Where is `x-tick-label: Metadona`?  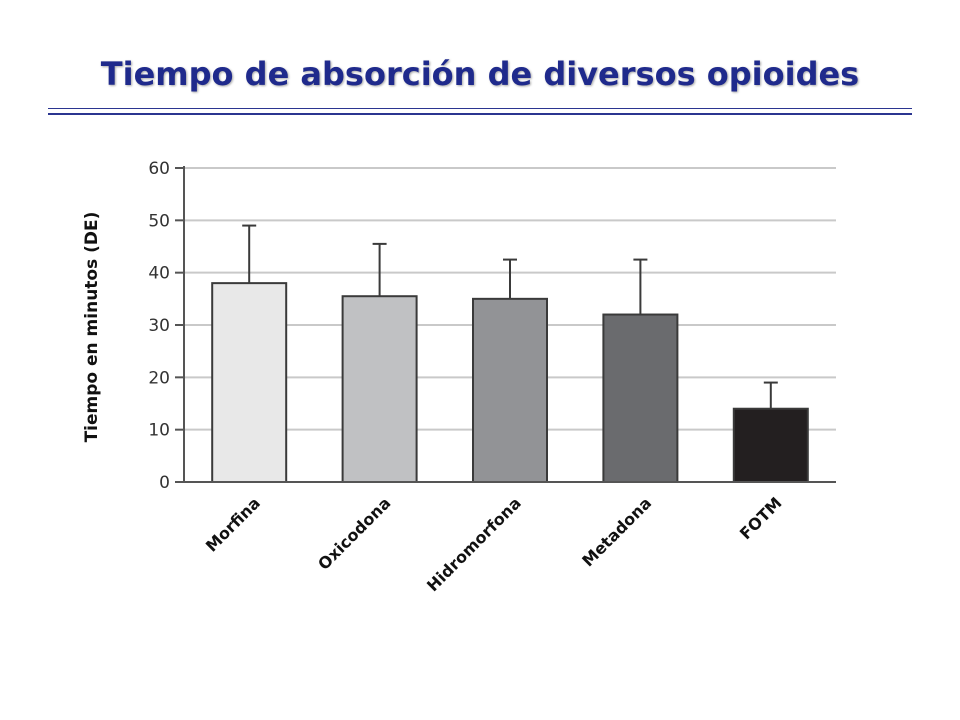
x-tick-label: Metadona is located at coordinates (616, 531).